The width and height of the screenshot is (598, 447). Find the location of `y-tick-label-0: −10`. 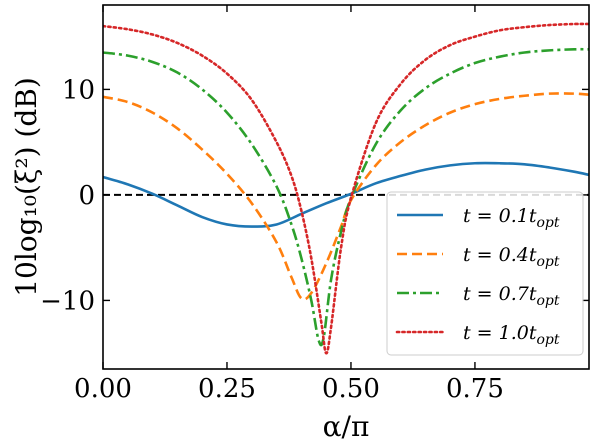

y-tick-label-0: −10 is located at coordinates (67, 301).